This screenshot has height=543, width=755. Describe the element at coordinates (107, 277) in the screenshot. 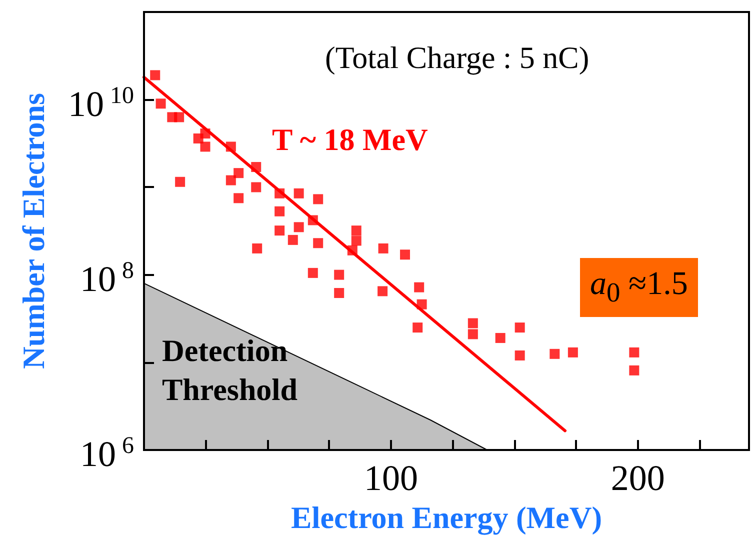

I see `y-tick-label: 10$^{8}$` at that location.